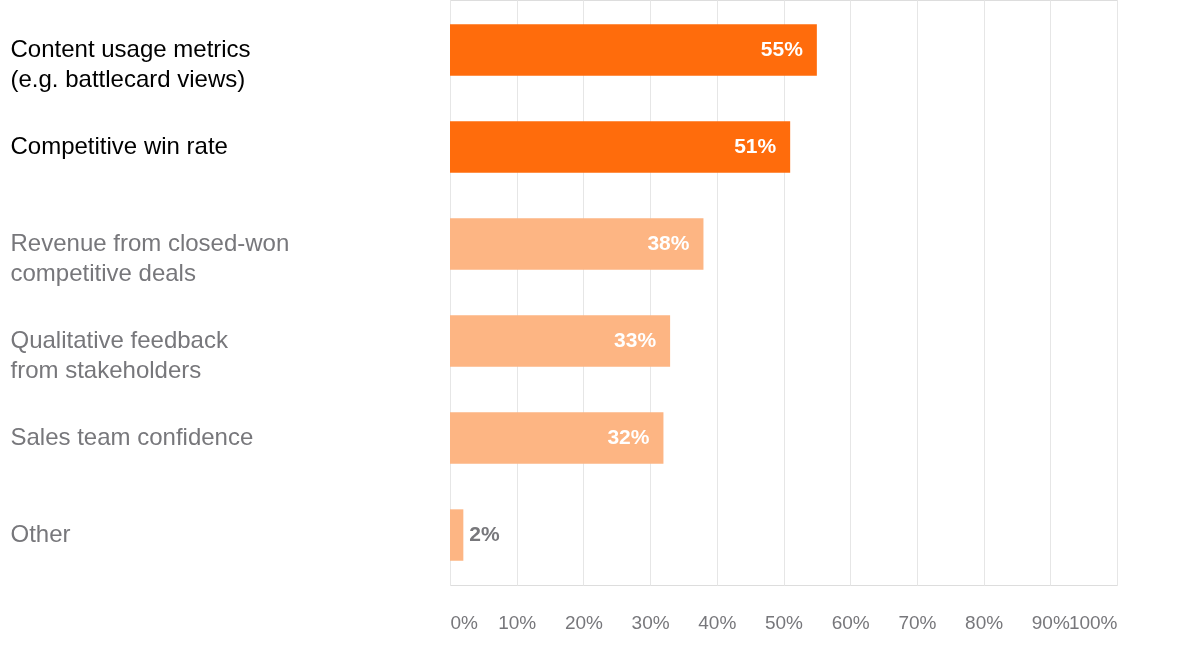 This screenshot has height=661, width=1191. What do you see at coordinates (782, 48) in the screenshot?
I see `data-label: 55%` at bounding box center [782, 48].